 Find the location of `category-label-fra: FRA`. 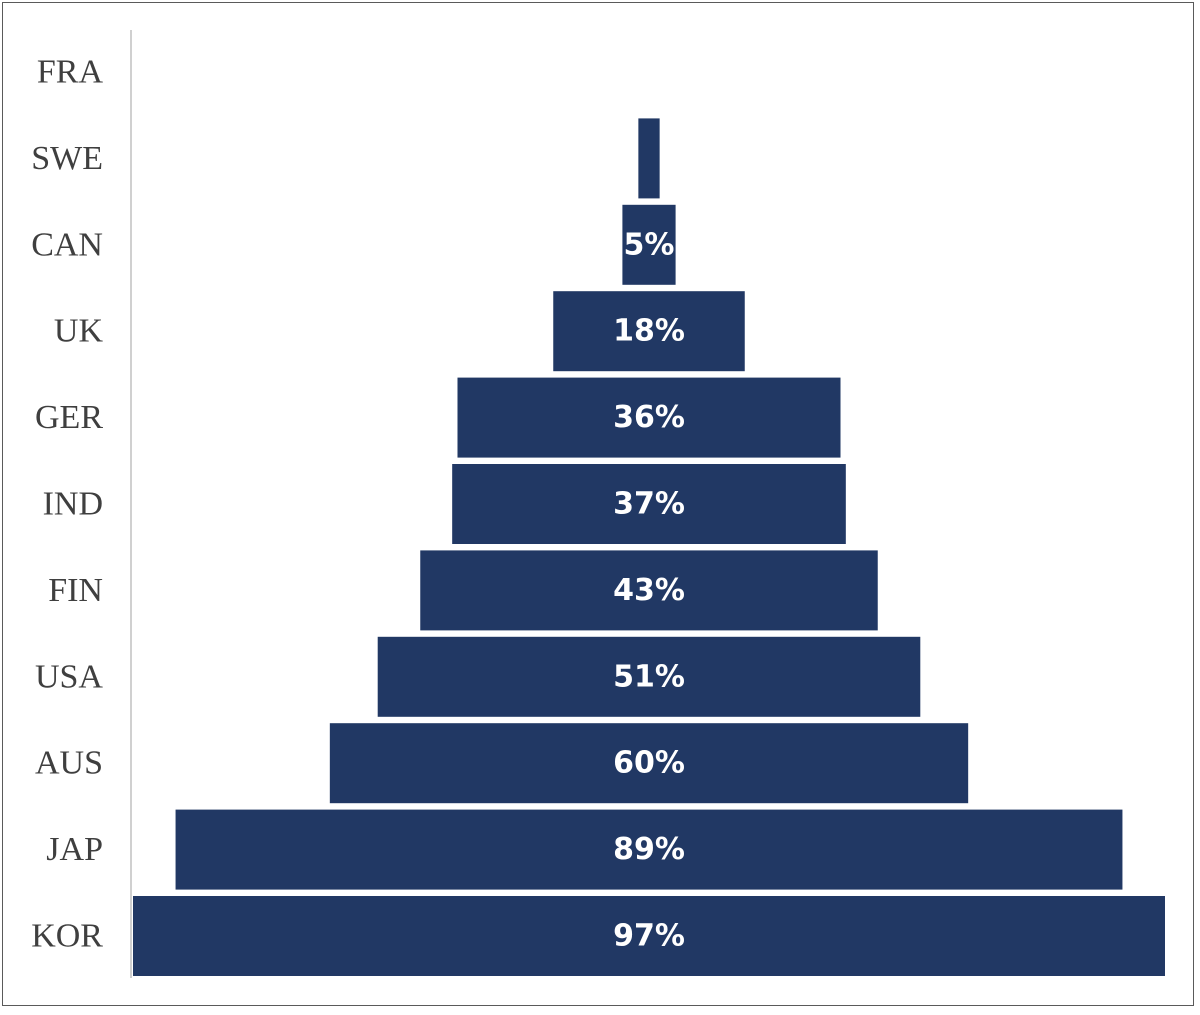

category-label-fra: FRA is located at coordinates (70, 72).